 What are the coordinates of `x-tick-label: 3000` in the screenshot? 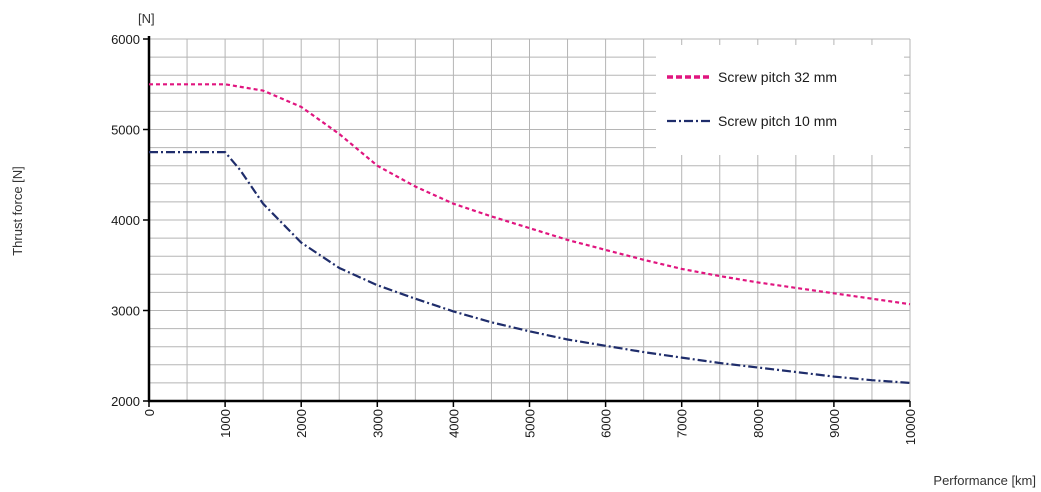 It's located at (377, 423).